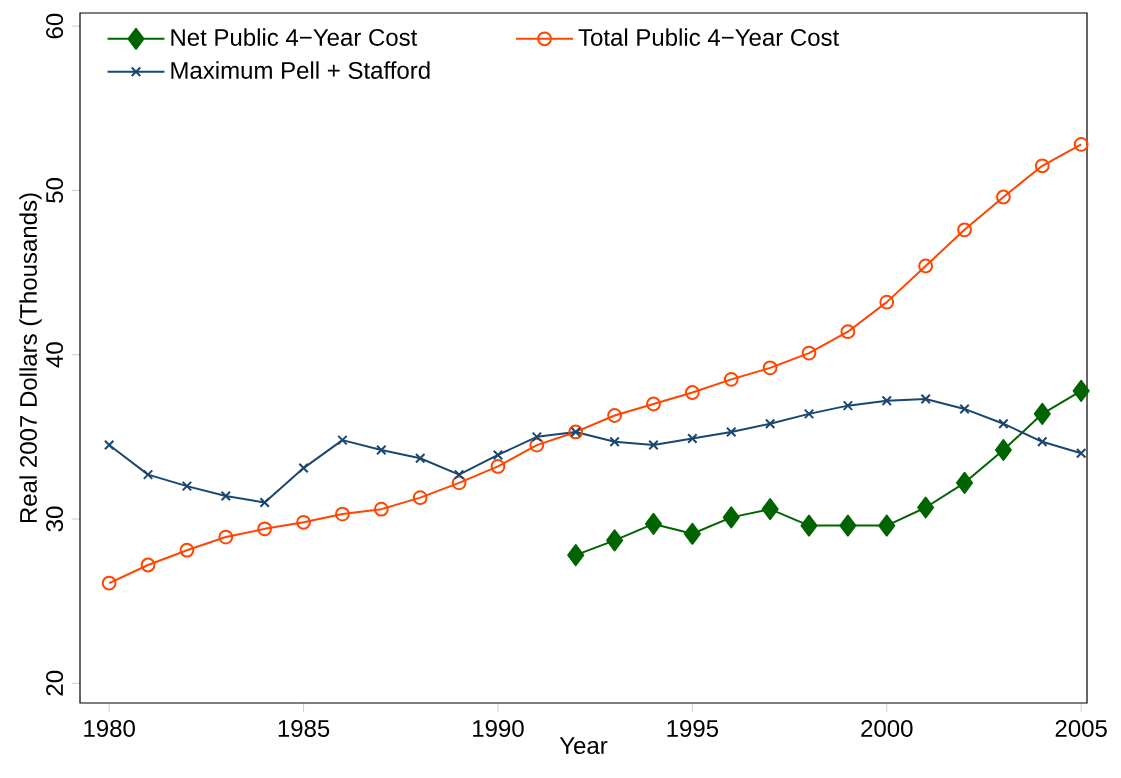 The height and width of the screenshot is (778, 1121). Describe the element at coordinates (294, 37) in the screenshot. I see `legend-label: Net Public 4−Year Cost` at that location.